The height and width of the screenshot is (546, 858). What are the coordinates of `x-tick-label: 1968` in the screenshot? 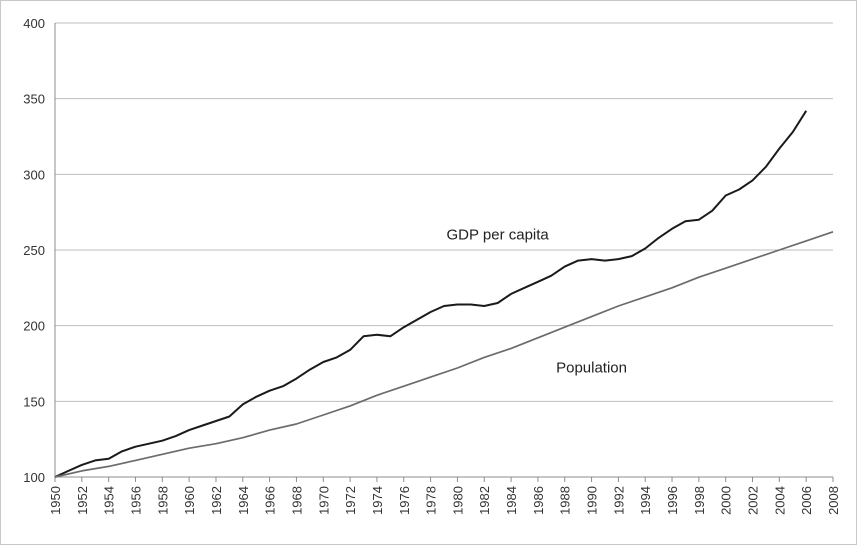 It's located at (296, 500).